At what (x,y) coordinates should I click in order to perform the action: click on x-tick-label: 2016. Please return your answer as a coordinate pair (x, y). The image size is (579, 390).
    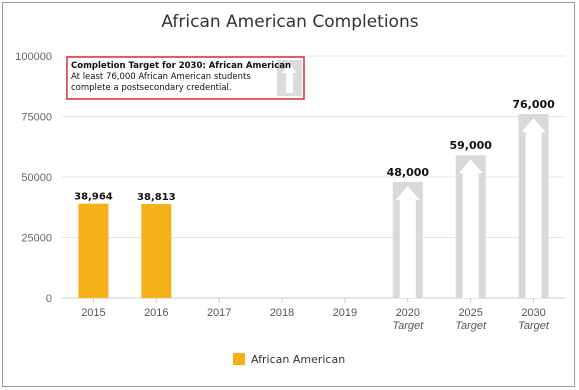
    Looking at the image, I should click on (156, 313).